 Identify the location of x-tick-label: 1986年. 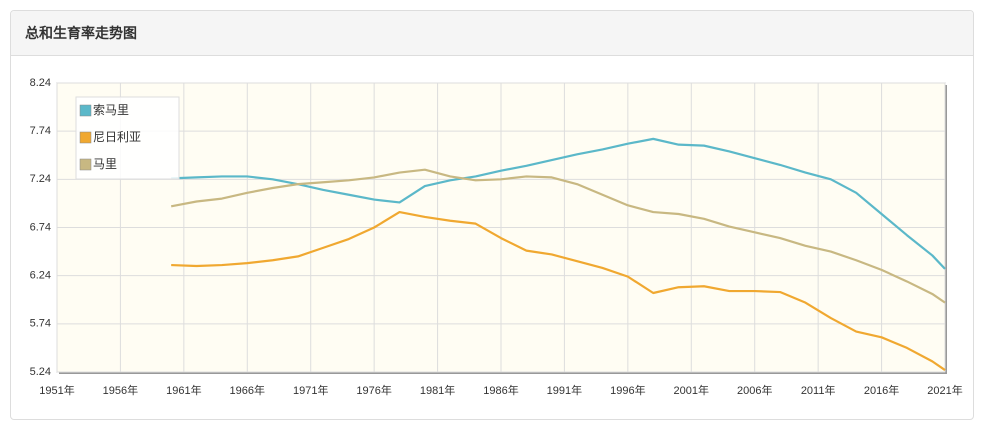
(500, 390).